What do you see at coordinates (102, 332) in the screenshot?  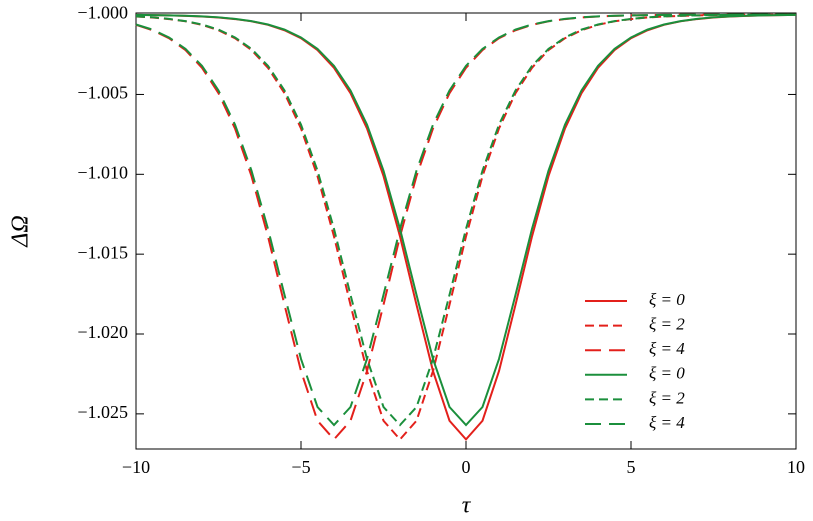 I see `y-tick-label: −1.020` at bounding box center [102, 332].